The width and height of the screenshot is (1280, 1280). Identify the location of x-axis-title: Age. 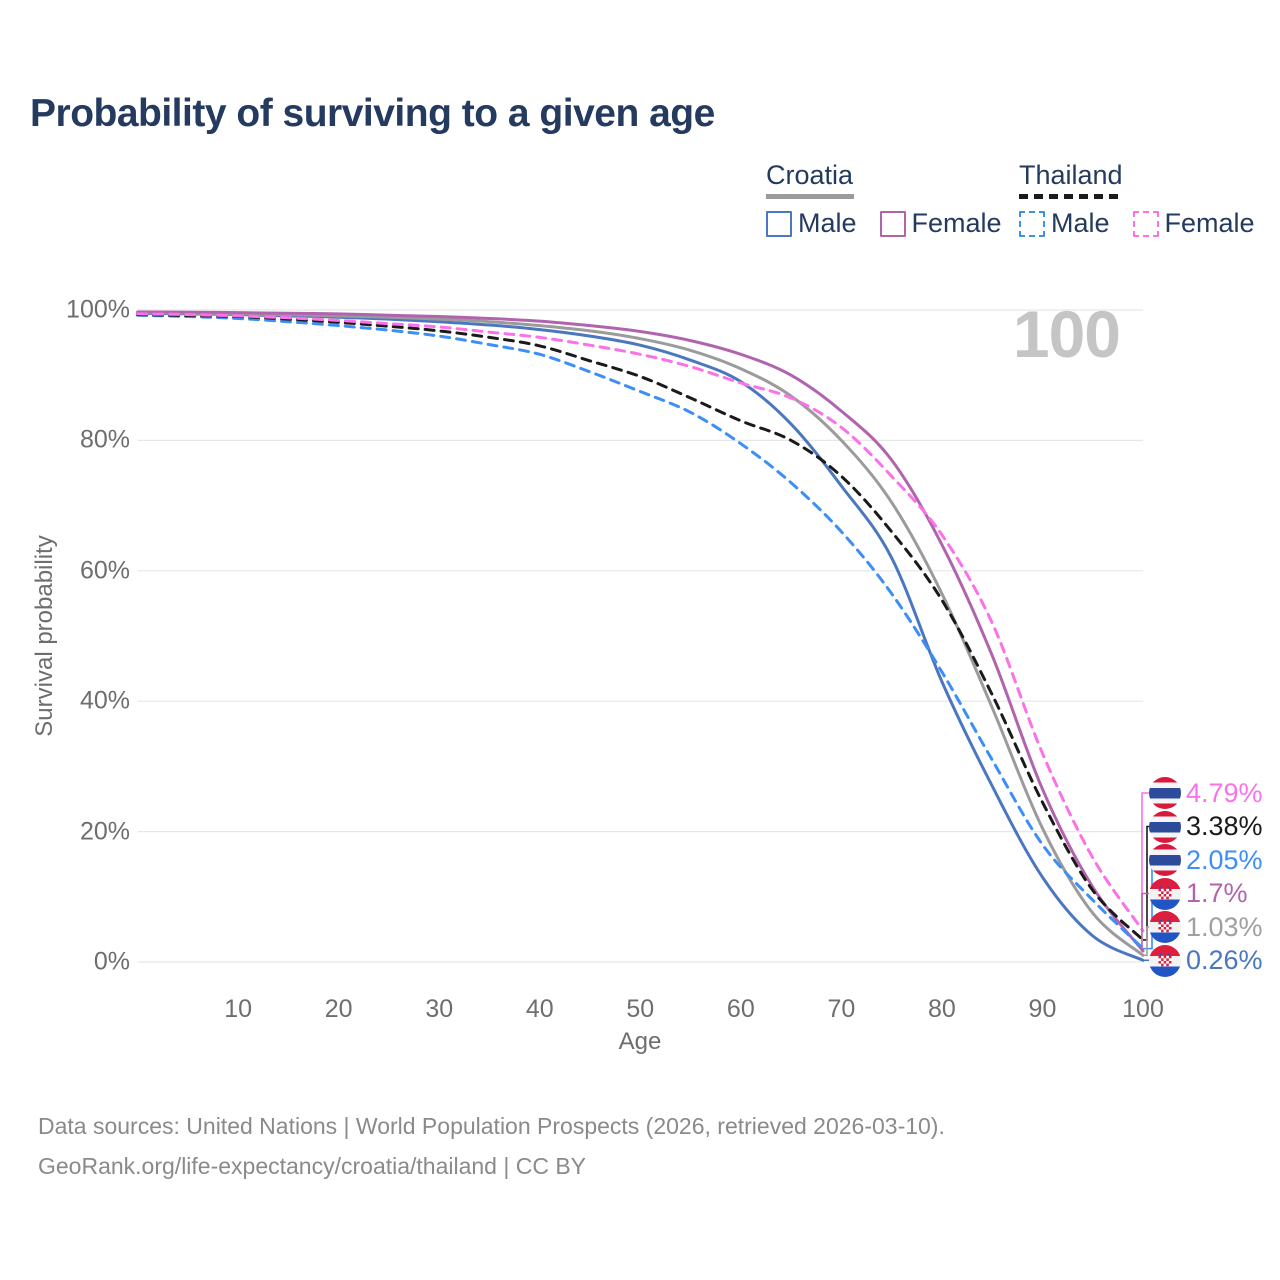
(640, 1041).